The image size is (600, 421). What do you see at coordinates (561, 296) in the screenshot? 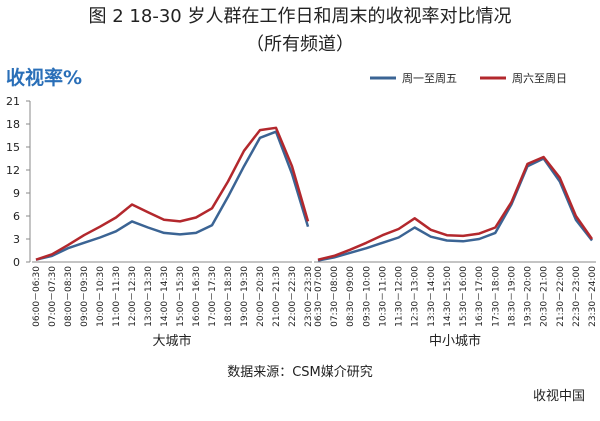
I see `x-tick-label: 21:30－22:00` at bounding box center [561, 296].